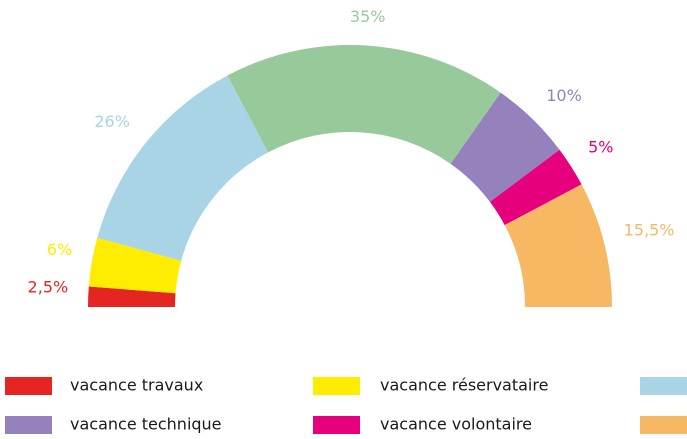 Image resolution: width=687 pixels, height=439 pixels. What do you see at coordinates (48, 286) in the screenshot?
I see `value-label: 2,5%` at bounding box center [48, 286].